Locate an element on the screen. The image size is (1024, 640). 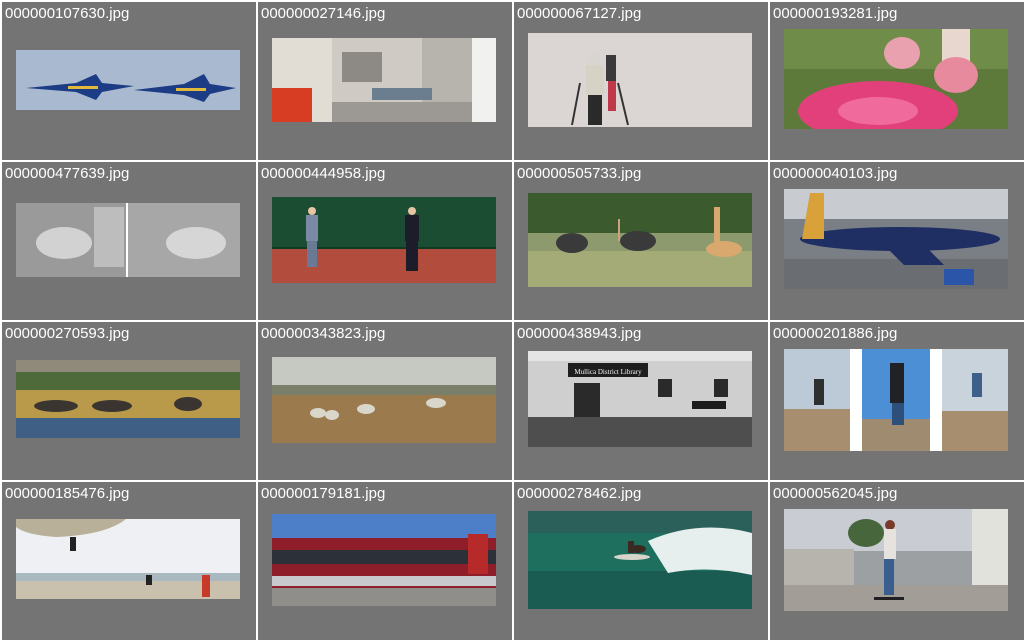
image-tile: 000000444958.jpg is located at coordinates (385, 241).